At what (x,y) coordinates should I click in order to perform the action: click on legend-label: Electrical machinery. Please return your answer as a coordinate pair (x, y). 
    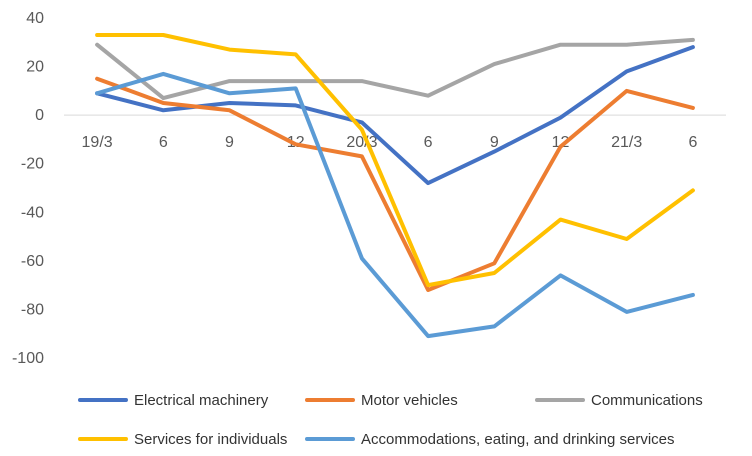
    Looking at the image, I should click on (201, 400).